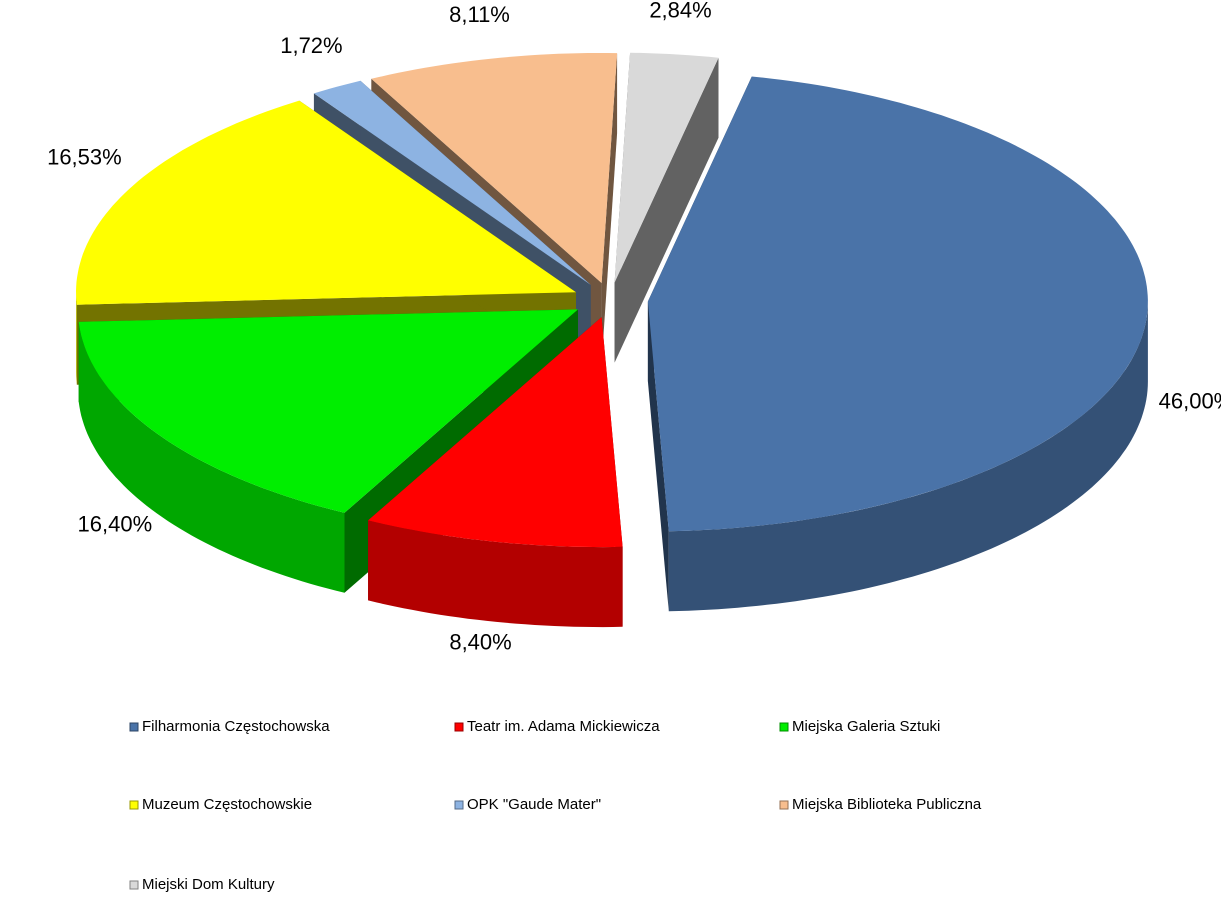 Image resolution: width=1221 pixels, height=898 pixels. What do you see at coordinates (563, 726) in the screenshot?
I see `legend-label: Teatr im. Adama Mickiewicza` at bounding box center [563, 726].